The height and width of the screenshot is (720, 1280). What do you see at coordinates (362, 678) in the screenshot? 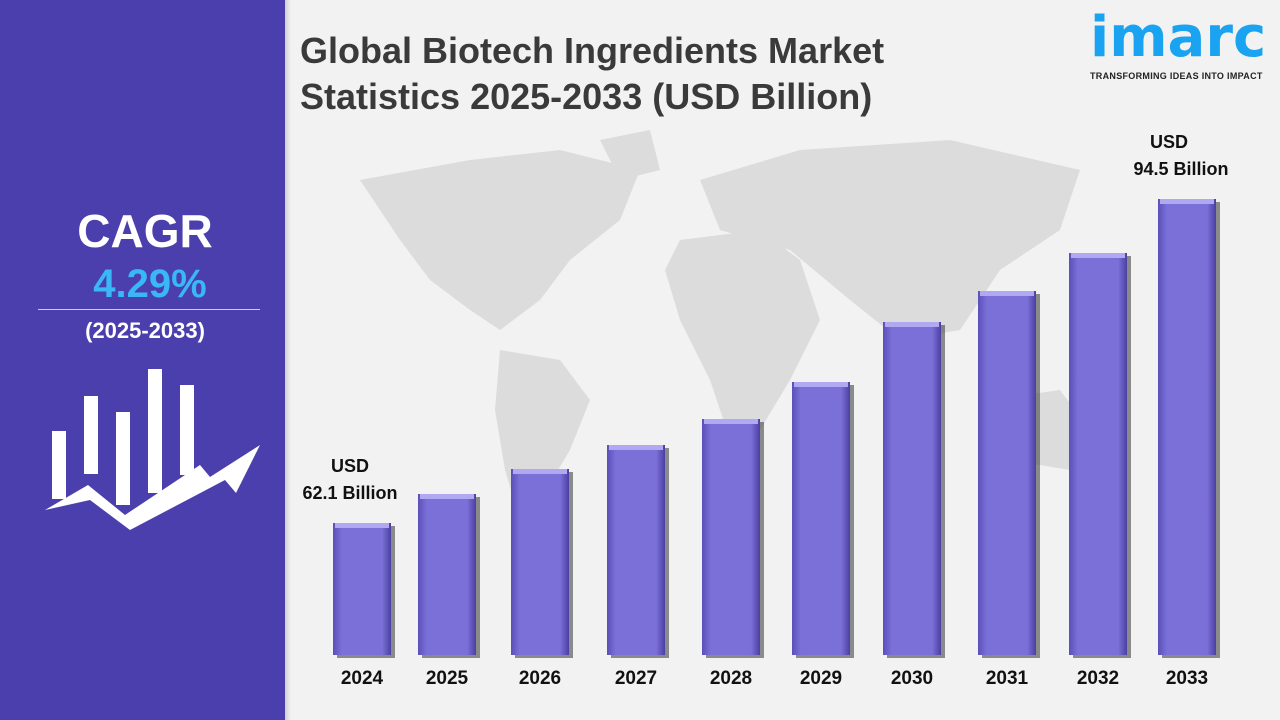
I see `x-tick-label: 2024` at bounding box center [362, 678].